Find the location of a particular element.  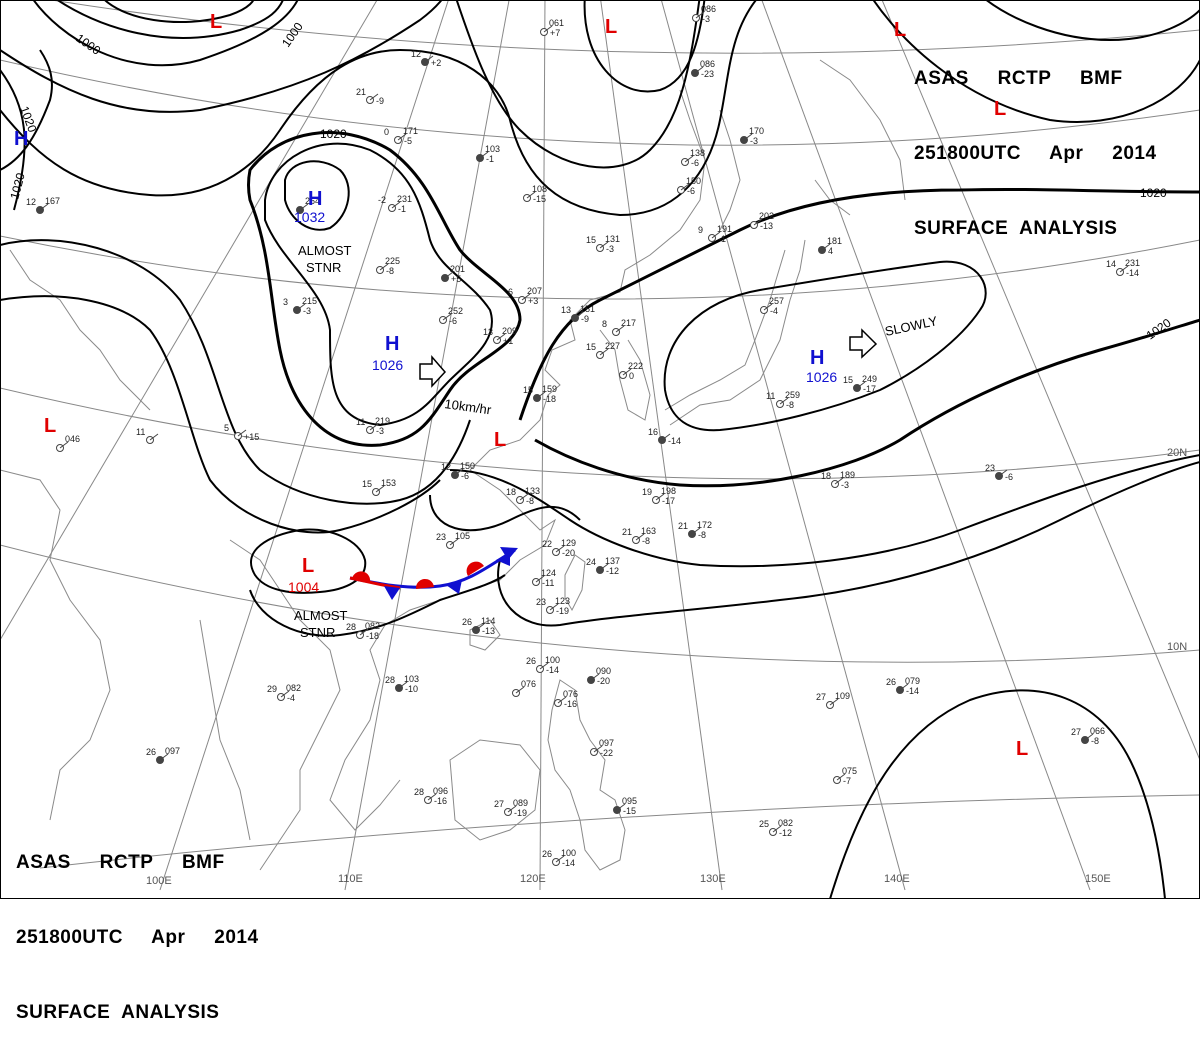

station-plot: 264 is located at coordinates (308, 205).